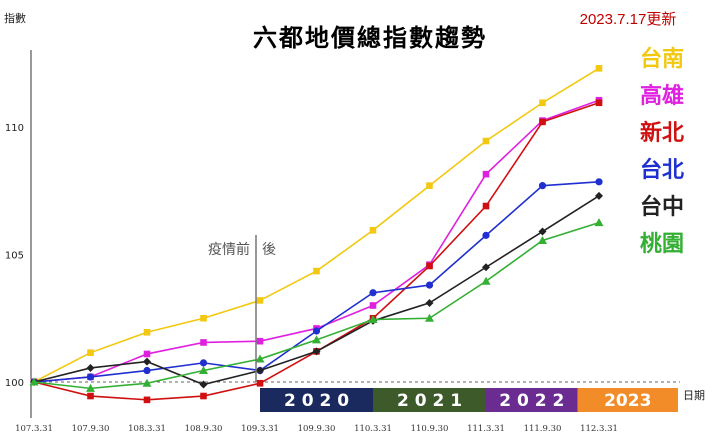 The height and width of the screenshot is (440, 720). What do you see at coordinates (599, 195) in the screenshot?
I see `point-台中-112.3.31` at bounding box center [599, 195].